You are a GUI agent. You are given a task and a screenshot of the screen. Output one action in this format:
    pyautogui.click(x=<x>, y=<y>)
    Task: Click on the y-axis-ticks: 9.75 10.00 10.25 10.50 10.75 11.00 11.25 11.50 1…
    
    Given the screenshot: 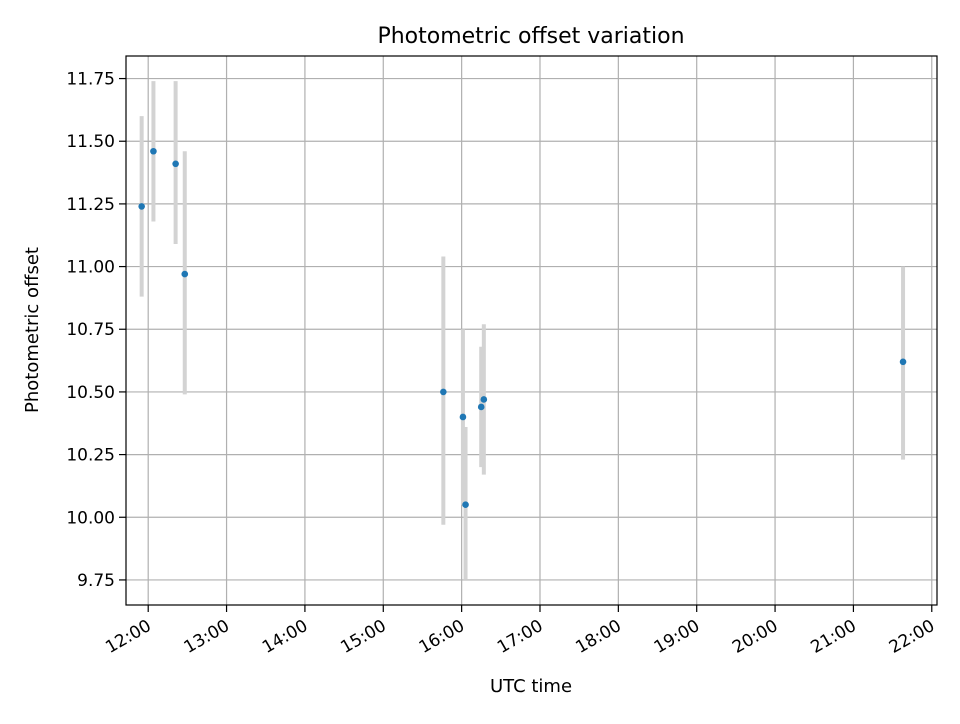 What is the action you would take?
    pyautogui.click(x=96, y=330)
    